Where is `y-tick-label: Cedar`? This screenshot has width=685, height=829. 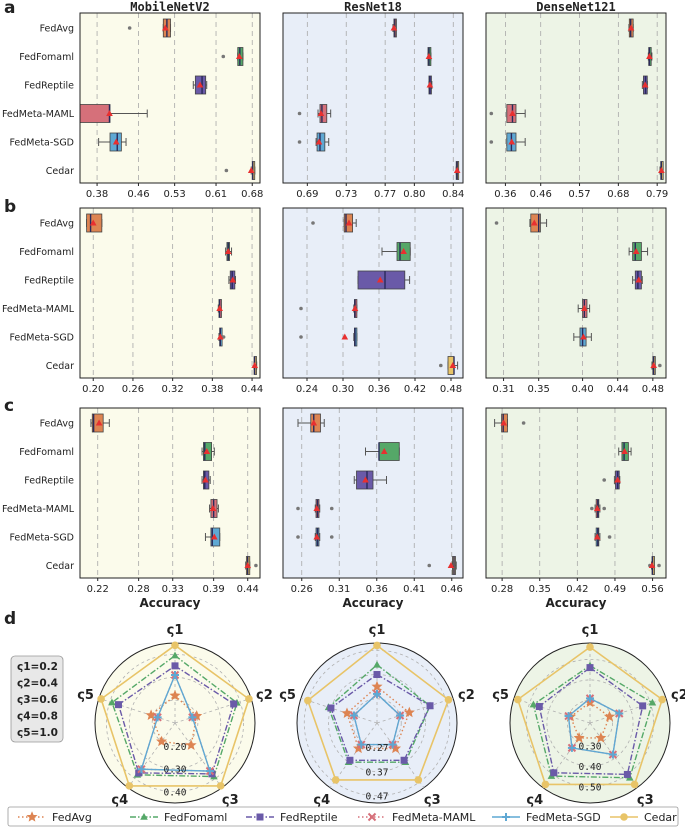 y-tick-label: Cedar is located at coordinates (60, 366).